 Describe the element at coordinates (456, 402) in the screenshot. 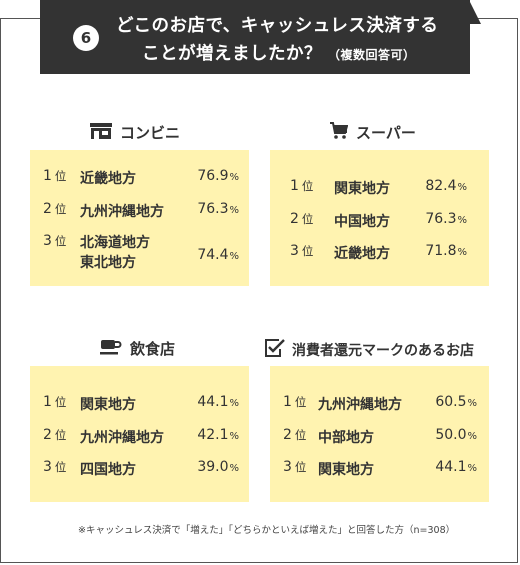

I see `percentage-value: 60.5%` at that location.